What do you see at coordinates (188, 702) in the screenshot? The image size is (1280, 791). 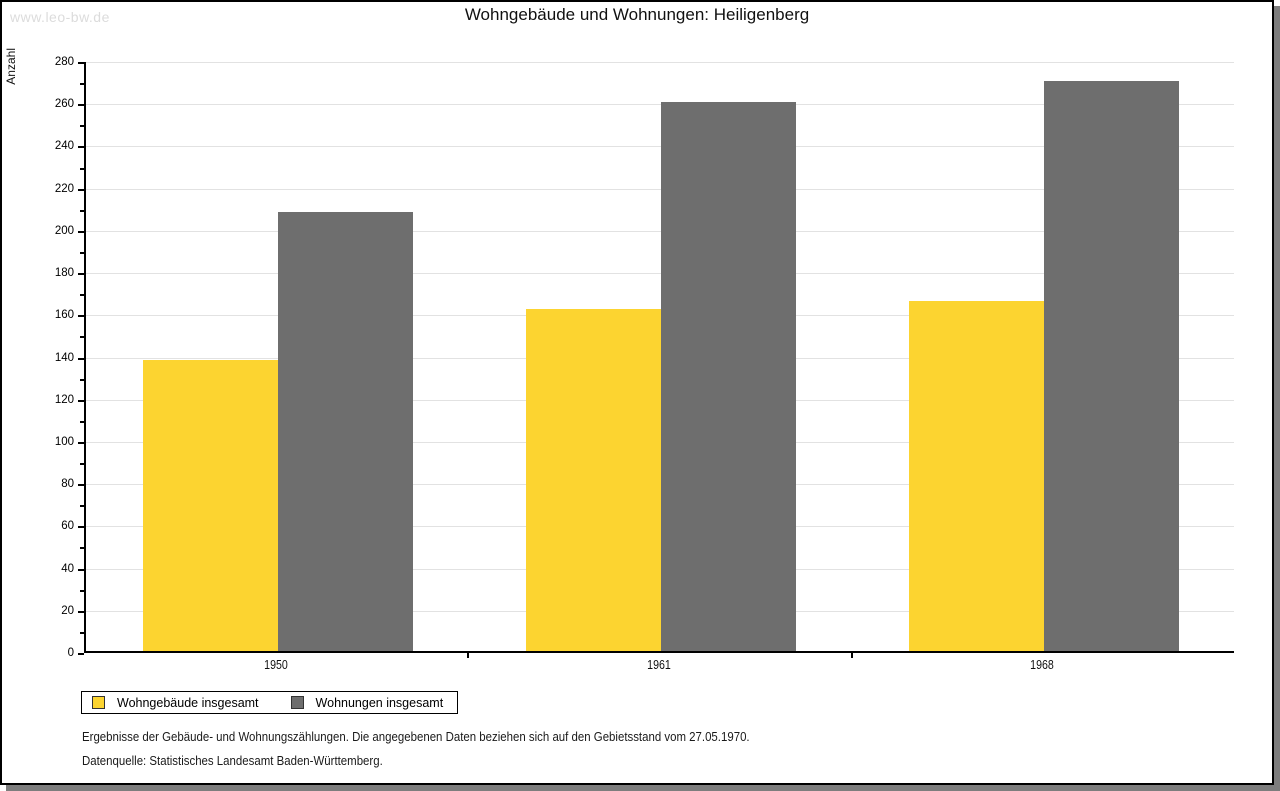 I see `legend-label: Wohngebäude insgesamt` at bounding box center [188, 702].